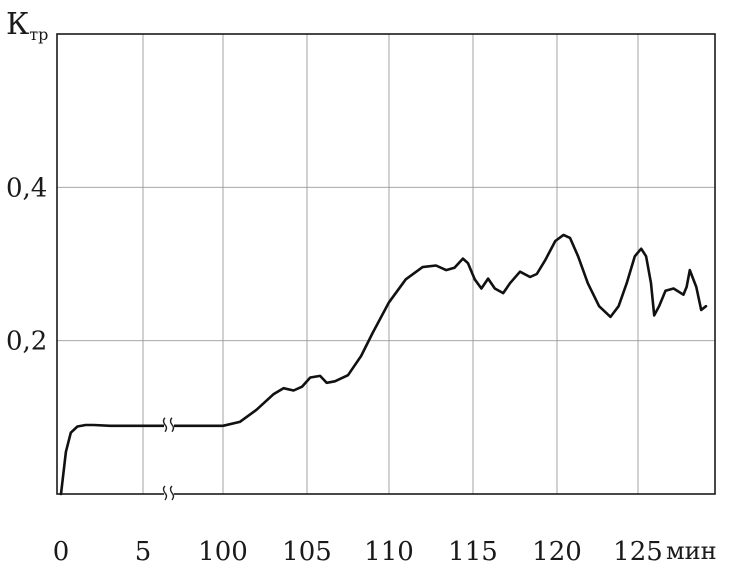 The image size is (729, 577). Describe the element at coordinates (26, 188) in the screenshot. I see `y-tick-label: 0,4` at that location.